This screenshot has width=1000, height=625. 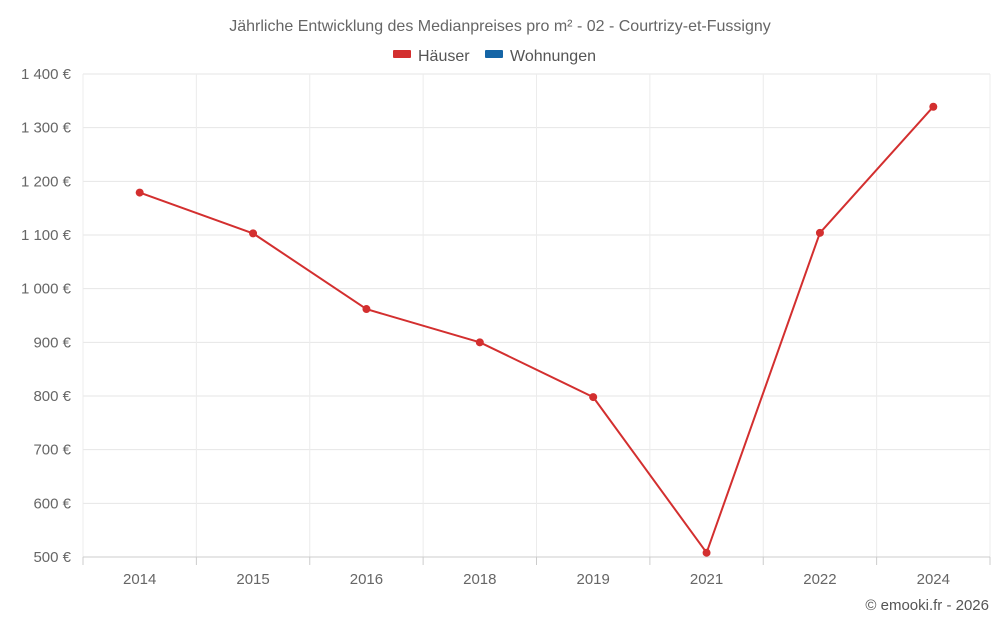 I want to click on x-tick-label: 2021, so click(x=706, y=579).